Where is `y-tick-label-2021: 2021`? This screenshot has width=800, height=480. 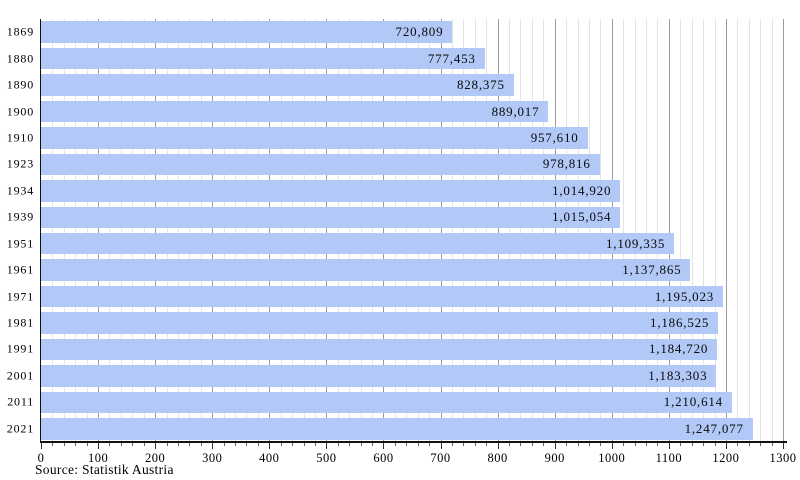 y-tick-label-2021: 2021 is located at coordinates (20, 428).